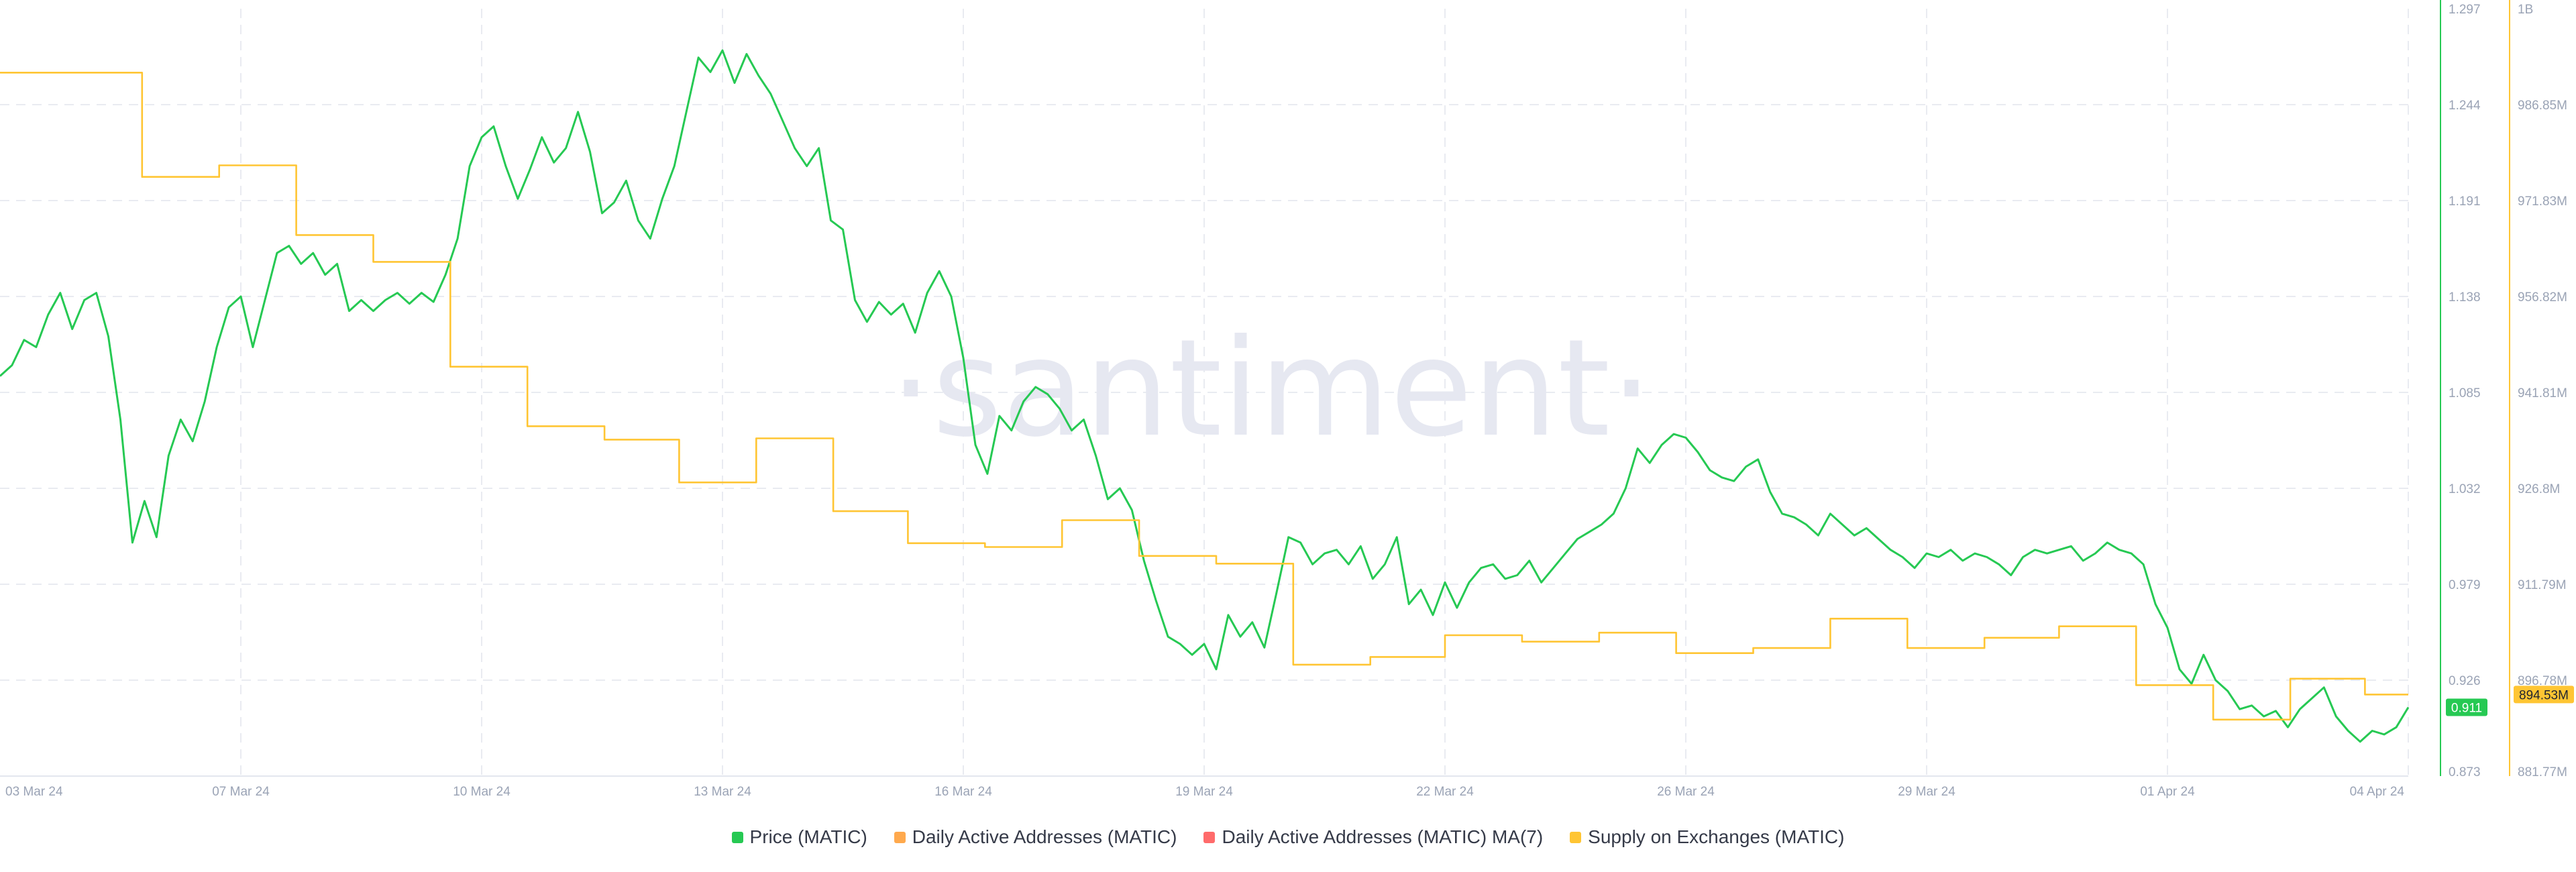  What do you see at coordinates (1576, 837) in the screenshot?
I see `legend-swatch-supply-on-exchanges` at bounding box center [1576, 837].